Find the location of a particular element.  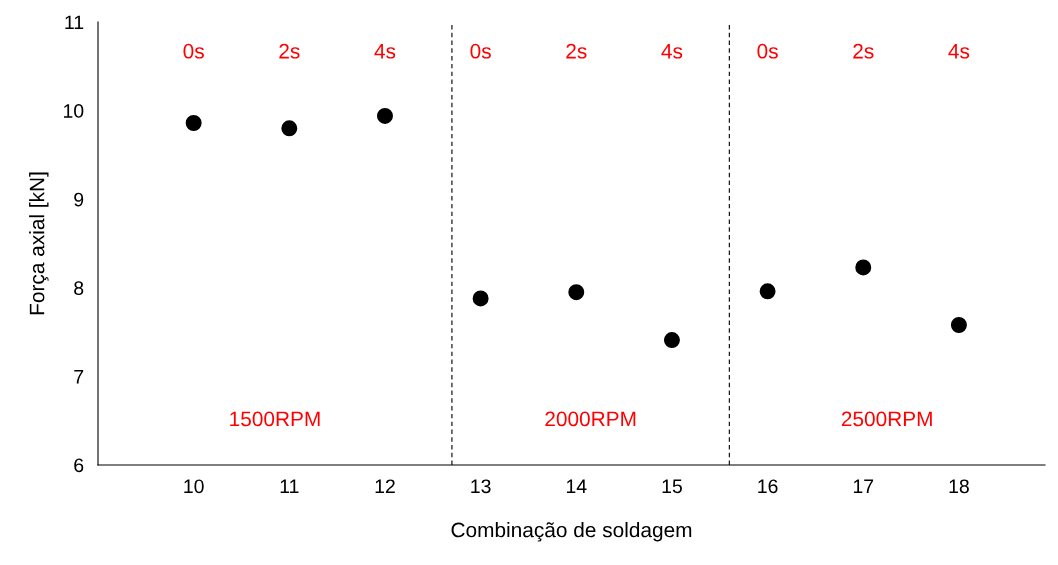

x-tick-label: 12 is located at coordinates (385, 486).